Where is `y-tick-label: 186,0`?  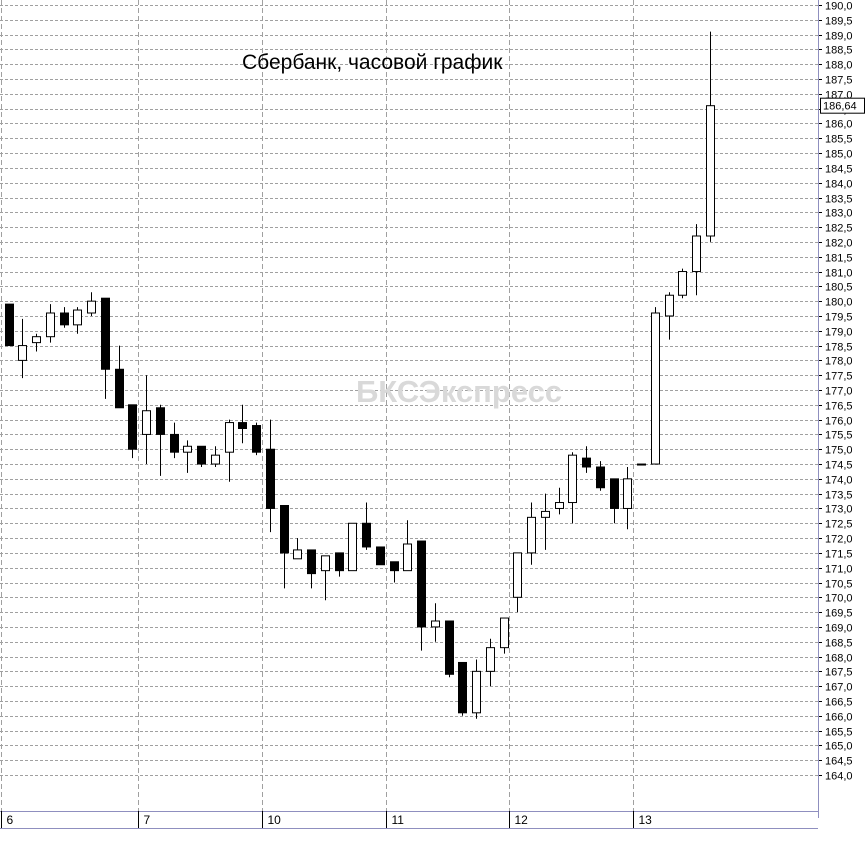
y-tick-label: 186,0 is located at coordinates (839, 125).